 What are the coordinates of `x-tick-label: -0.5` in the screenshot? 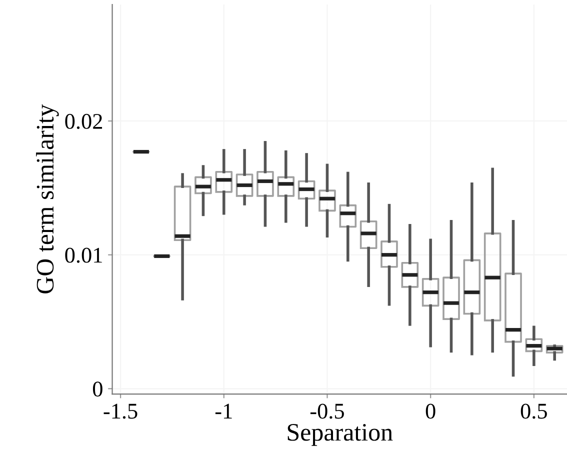 It's located at (327, 411).